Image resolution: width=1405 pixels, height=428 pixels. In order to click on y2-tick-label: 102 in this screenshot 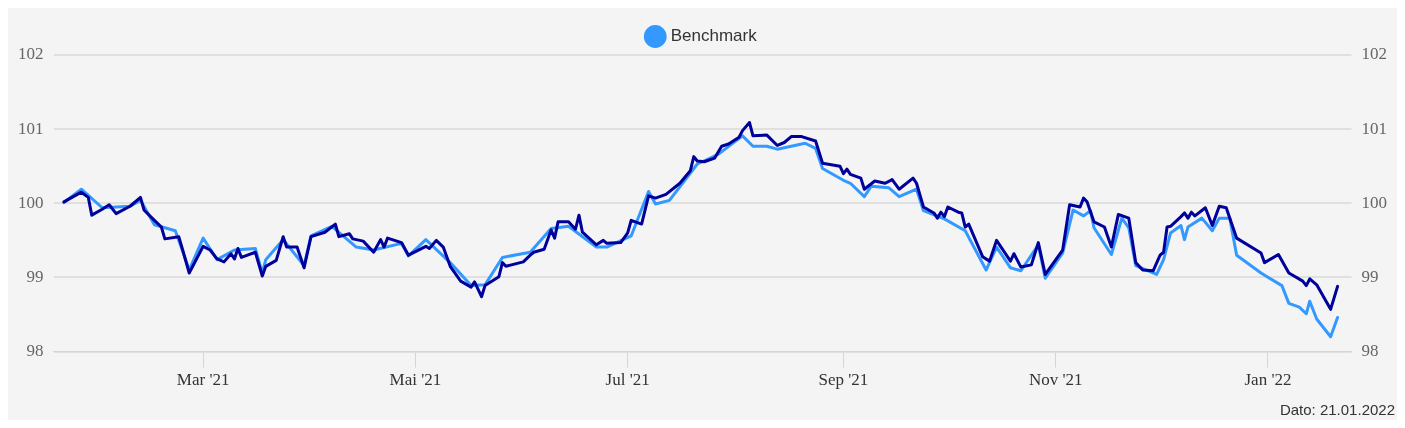, I will do `click(1374, 54)`.